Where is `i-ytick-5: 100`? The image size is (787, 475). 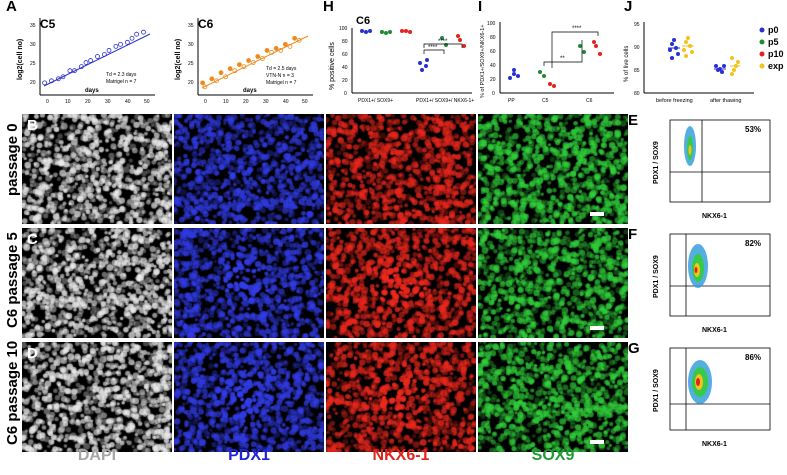
i-ytick-5: 100 is located at coordinates (491, 24).